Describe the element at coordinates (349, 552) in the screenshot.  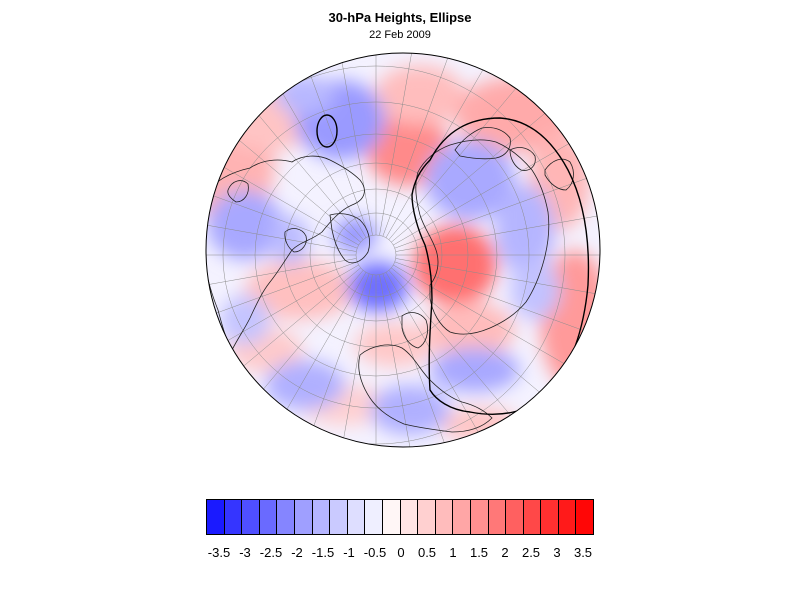
I see `colorbar-tick-label: -1` at that location.